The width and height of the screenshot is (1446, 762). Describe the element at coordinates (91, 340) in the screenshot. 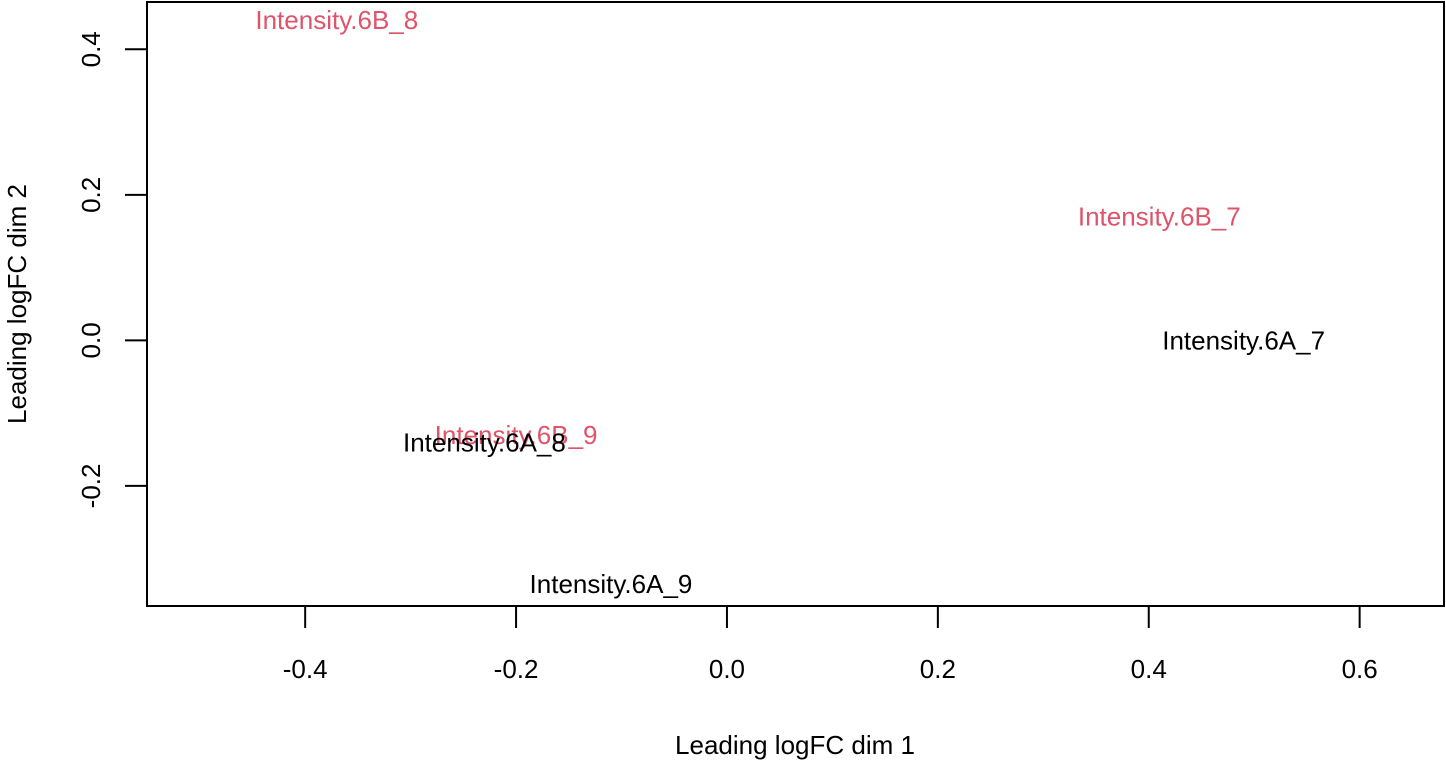

I see `y-tick-label: 0.0` at that location.